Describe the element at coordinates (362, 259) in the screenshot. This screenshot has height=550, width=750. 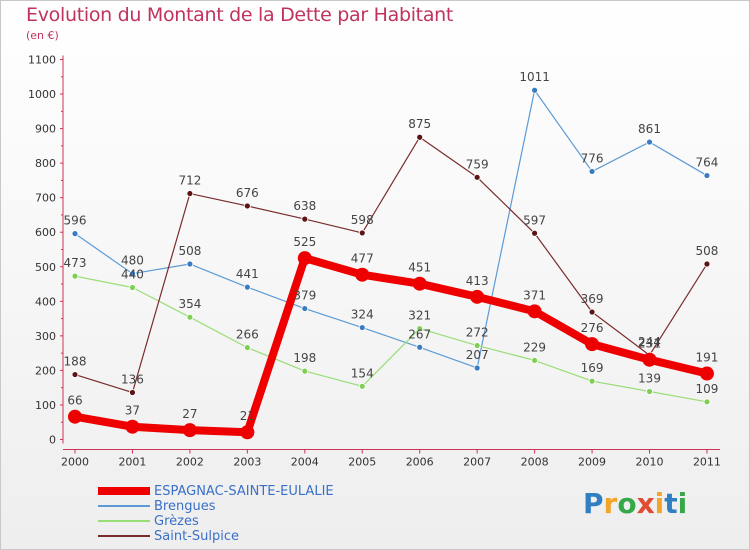
I see `data-label-espagnac-sainte-eulalie: 477` at that location.